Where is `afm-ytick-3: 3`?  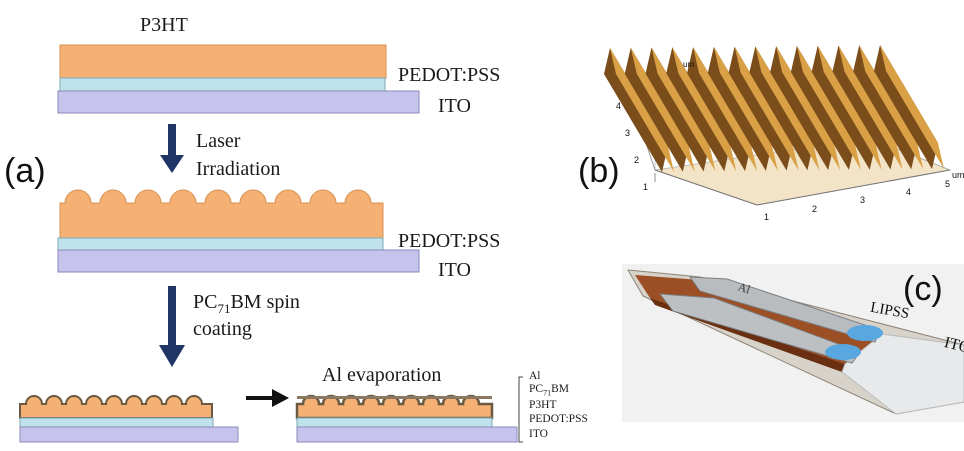 afm-ytick-3: 3 is located at coordinates (628, 133).